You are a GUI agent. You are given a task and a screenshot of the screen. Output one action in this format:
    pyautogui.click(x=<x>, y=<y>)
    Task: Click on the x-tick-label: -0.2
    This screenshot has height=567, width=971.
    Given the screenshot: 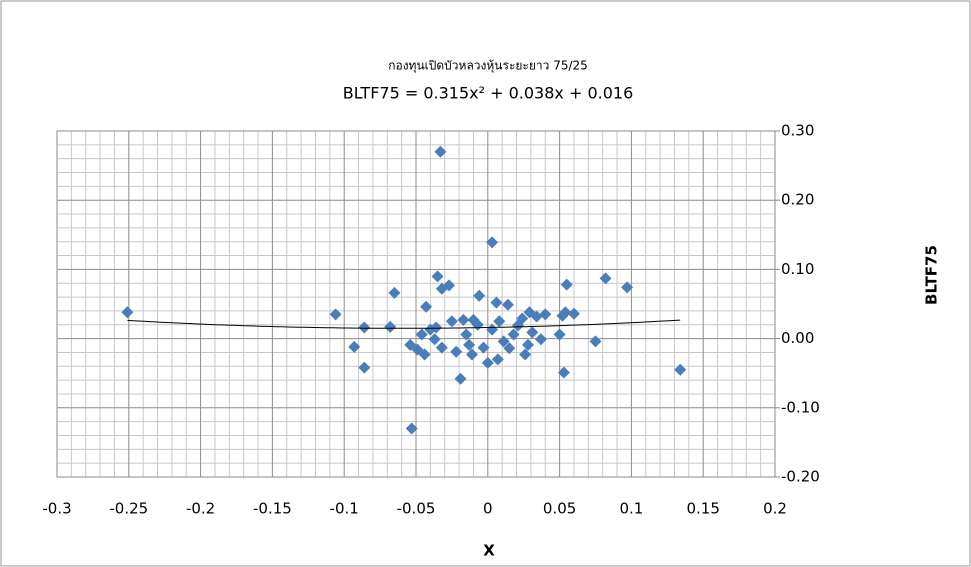 What is the action you would take?
    pyautogui.click(x=200, y=509)
    